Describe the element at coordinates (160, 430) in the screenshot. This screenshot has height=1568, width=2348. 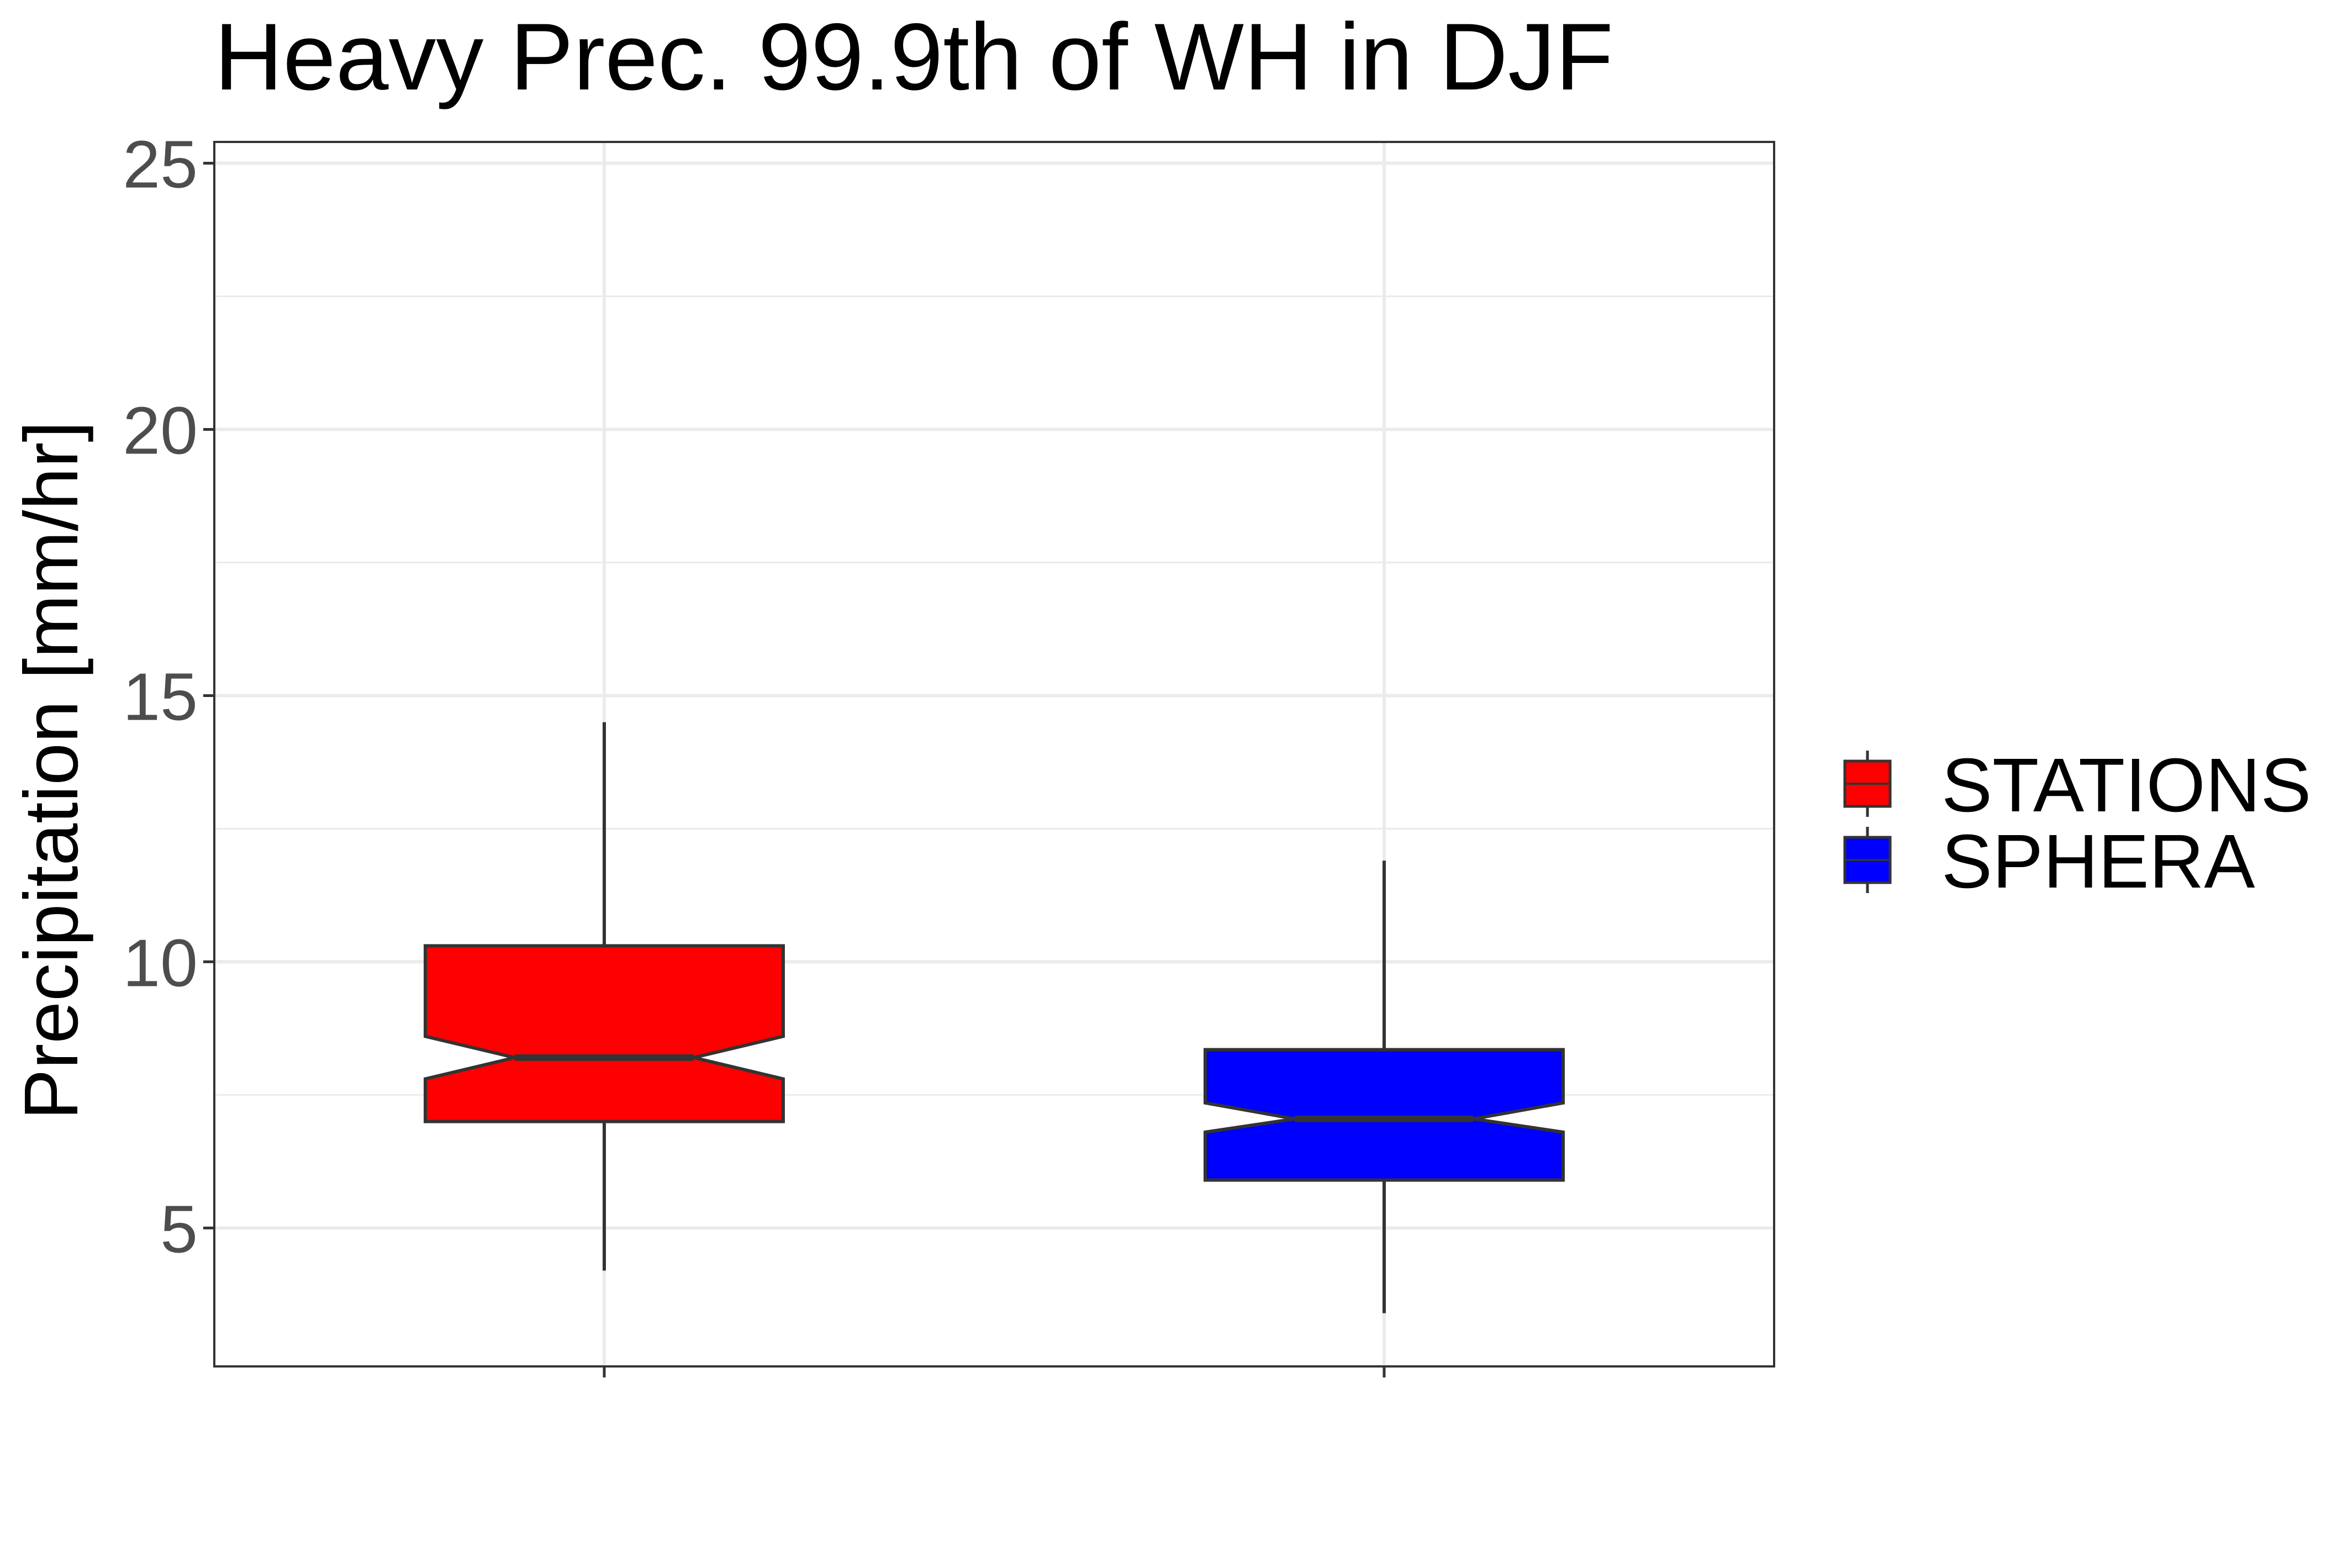
I see `y-tick-label: 20` at that location.